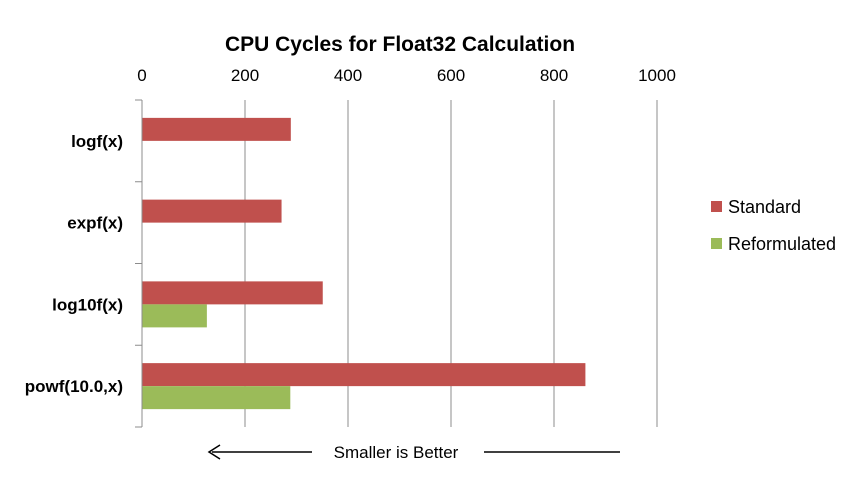 The height and width of the screenshot is (478, 866). Describe the element at coordinates (764, 207) in the screenshot. I see `legend-label: Standard` at that location.